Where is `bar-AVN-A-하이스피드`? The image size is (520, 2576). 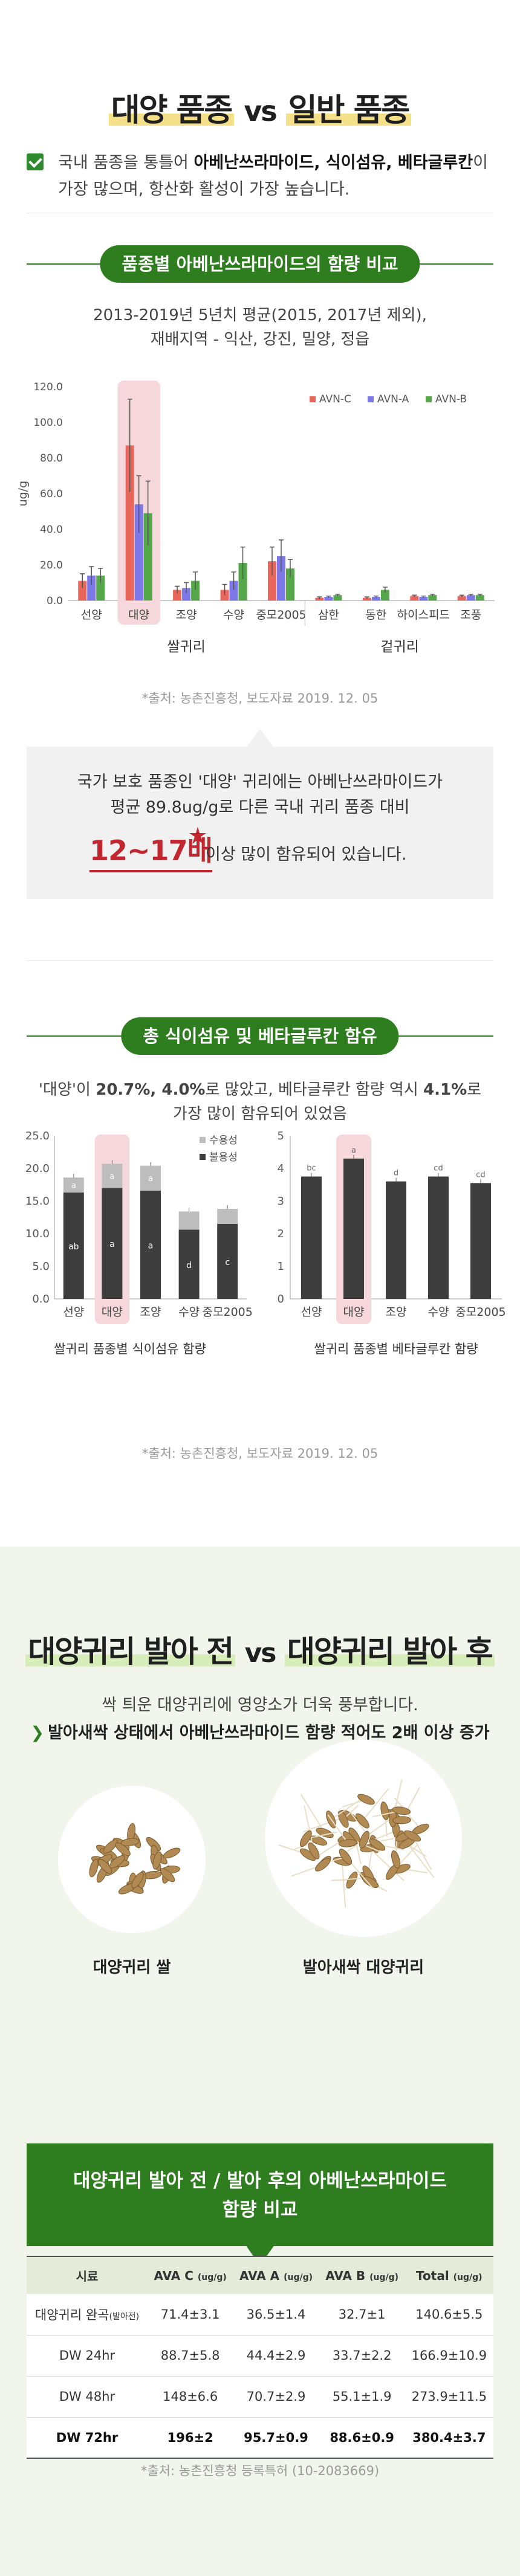
bar-AVN-A-하이스피드 is located at coordinates (423, 599).